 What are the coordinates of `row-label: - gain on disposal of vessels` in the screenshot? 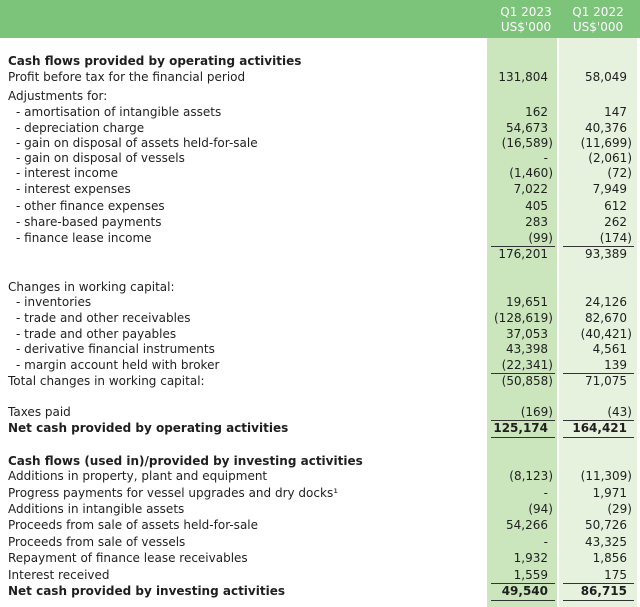 It's located at (100, 158).